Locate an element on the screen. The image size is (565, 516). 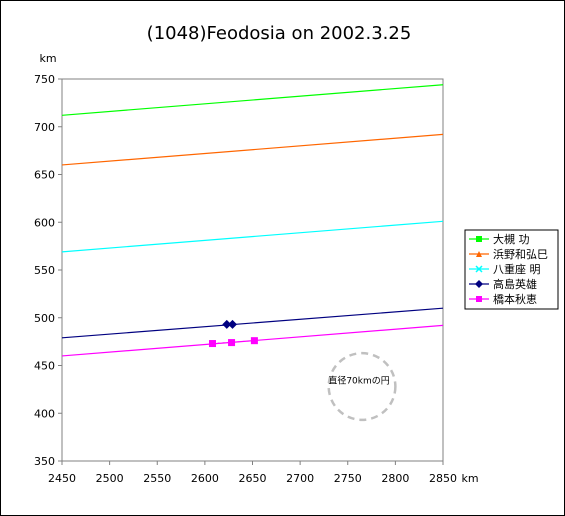
legend-label: 浜野和弘巳 is located at coordinates (520, 254).